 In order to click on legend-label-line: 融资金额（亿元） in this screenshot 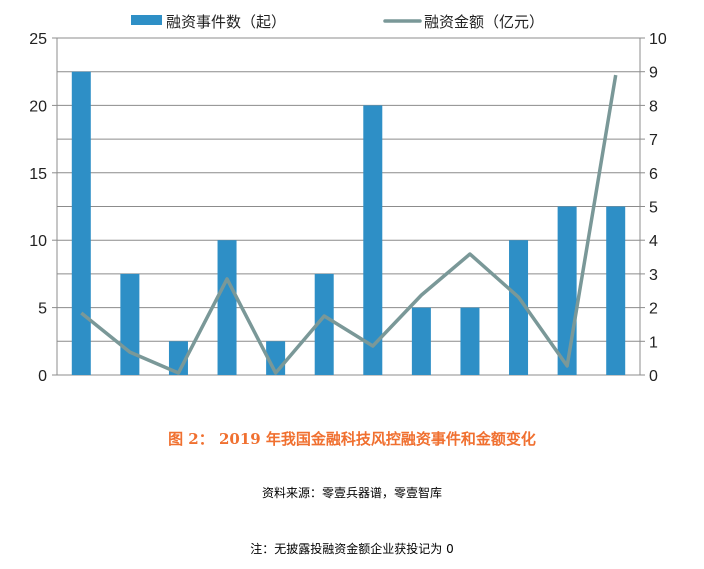, I will do `click(484, 22)`.